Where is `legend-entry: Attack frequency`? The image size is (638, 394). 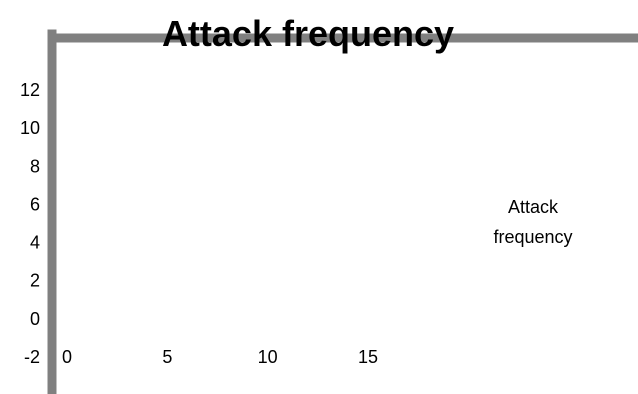 legend-entry: Attack frequency is located at coordinates (532, 222).